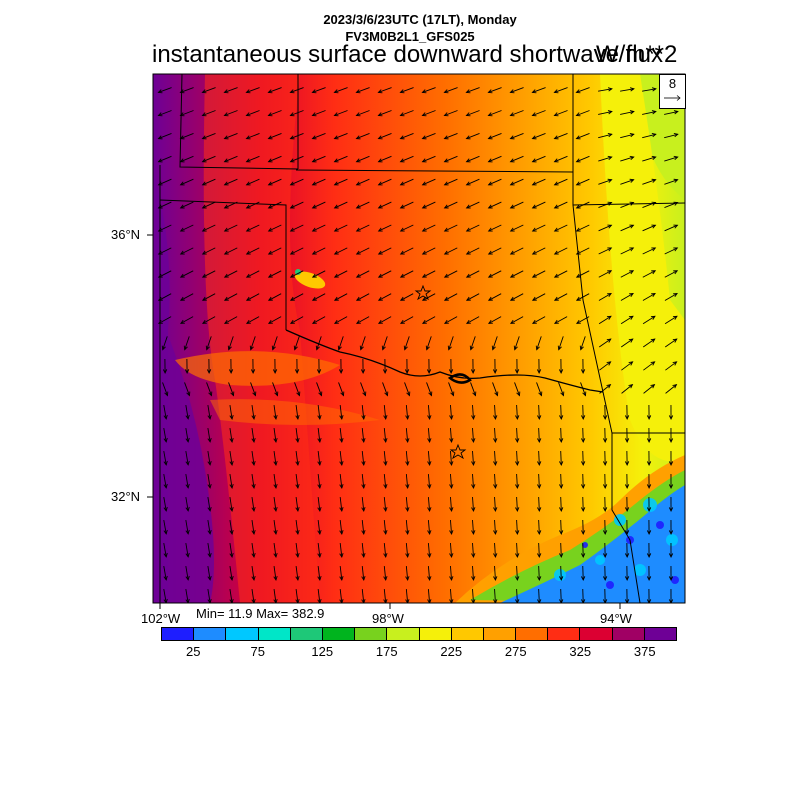 Image resolution: width=800 pixels, height=800 pixels. What do you see at coordinates (260, 613) in the screenshot?
I see `min-max-label: Min= 11.9 Max= 382.9` at bounding box center [260, 613].